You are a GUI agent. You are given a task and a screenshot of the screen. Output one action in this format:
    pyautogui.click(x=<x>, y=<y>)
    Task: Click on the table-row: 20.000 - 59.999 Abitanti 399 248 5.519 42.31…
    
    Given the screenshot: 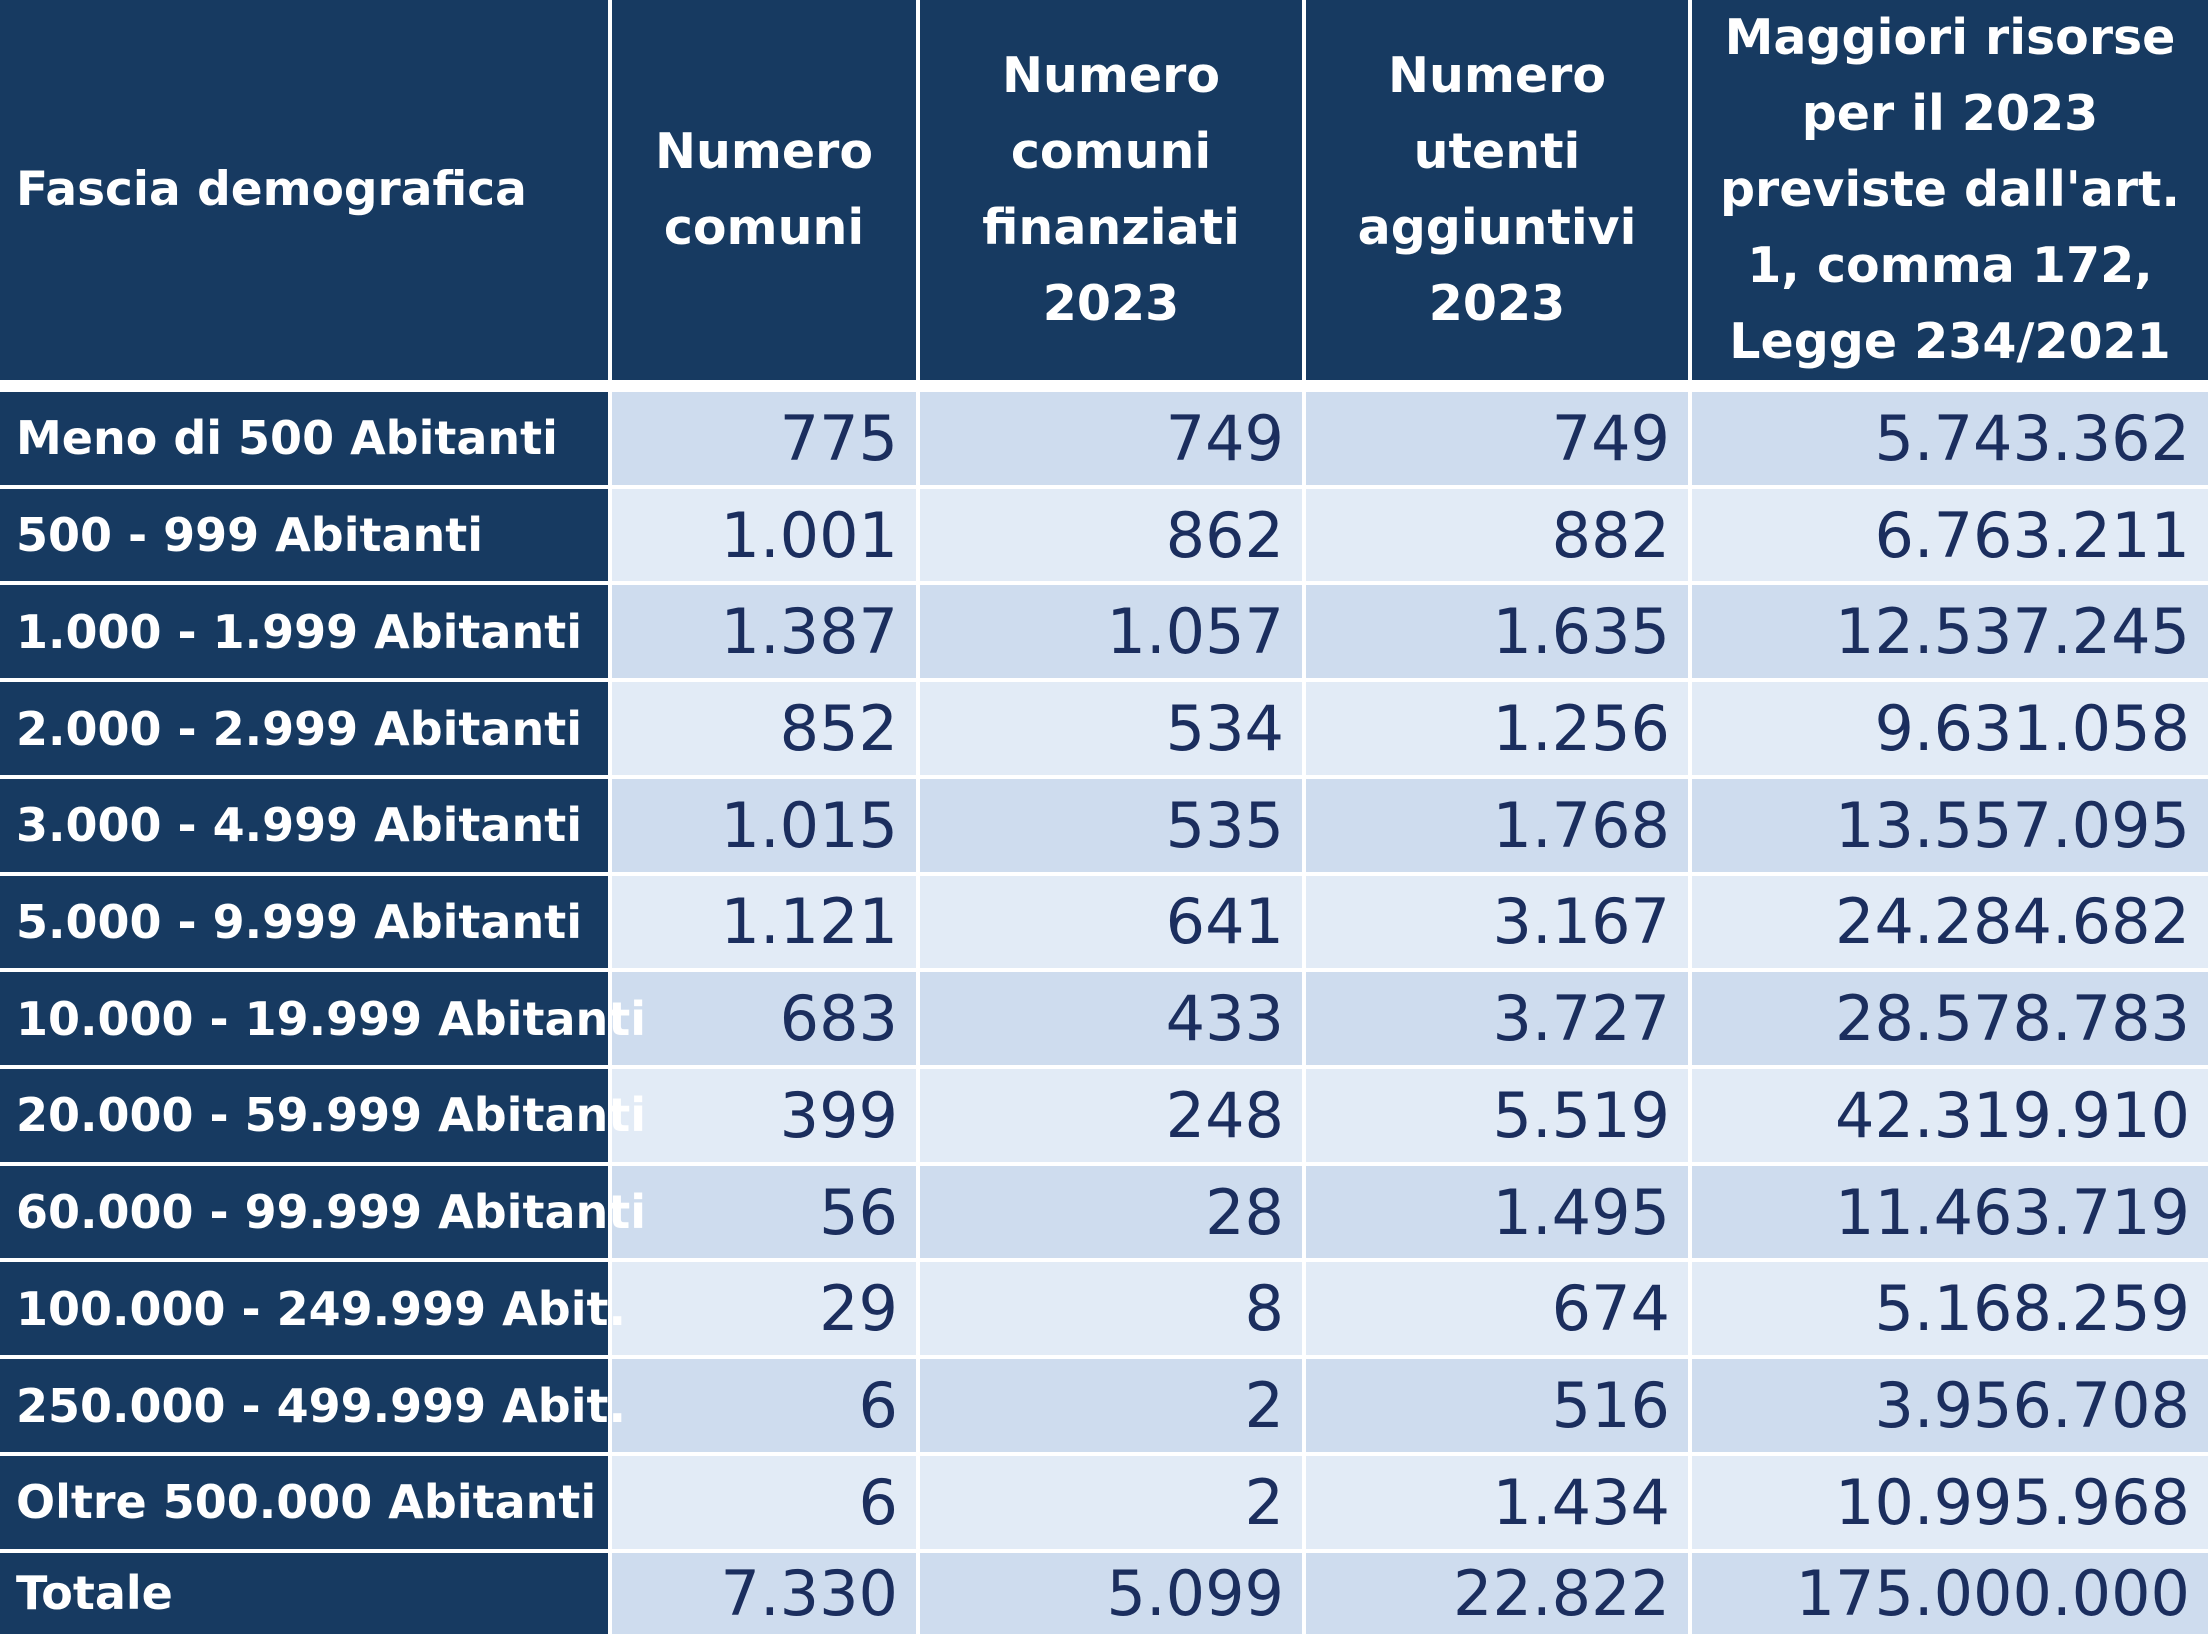 What is the action you would take?
    pyautogui.click(x=1104, y=1117)
    